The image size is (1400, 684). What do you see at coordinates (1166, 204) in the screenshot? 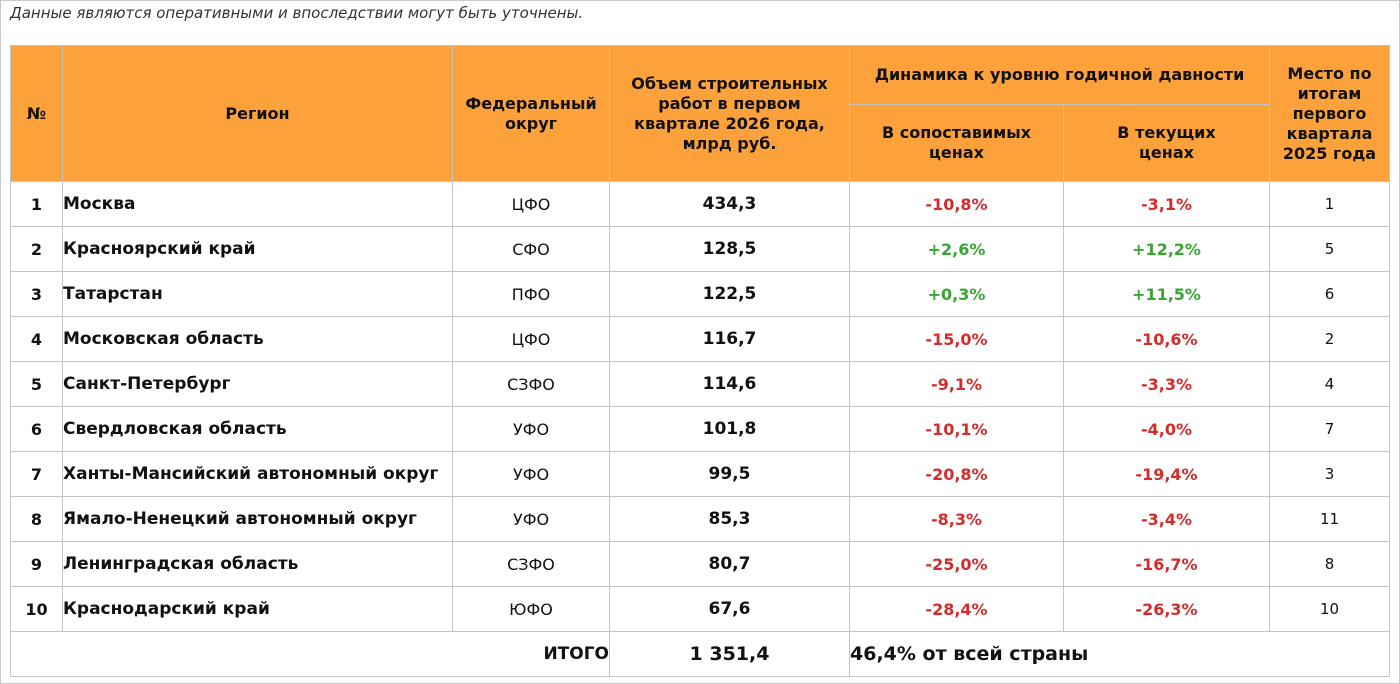
I see `cell-dynamics-current: -3,1%` at bounding box center [1166, 204].